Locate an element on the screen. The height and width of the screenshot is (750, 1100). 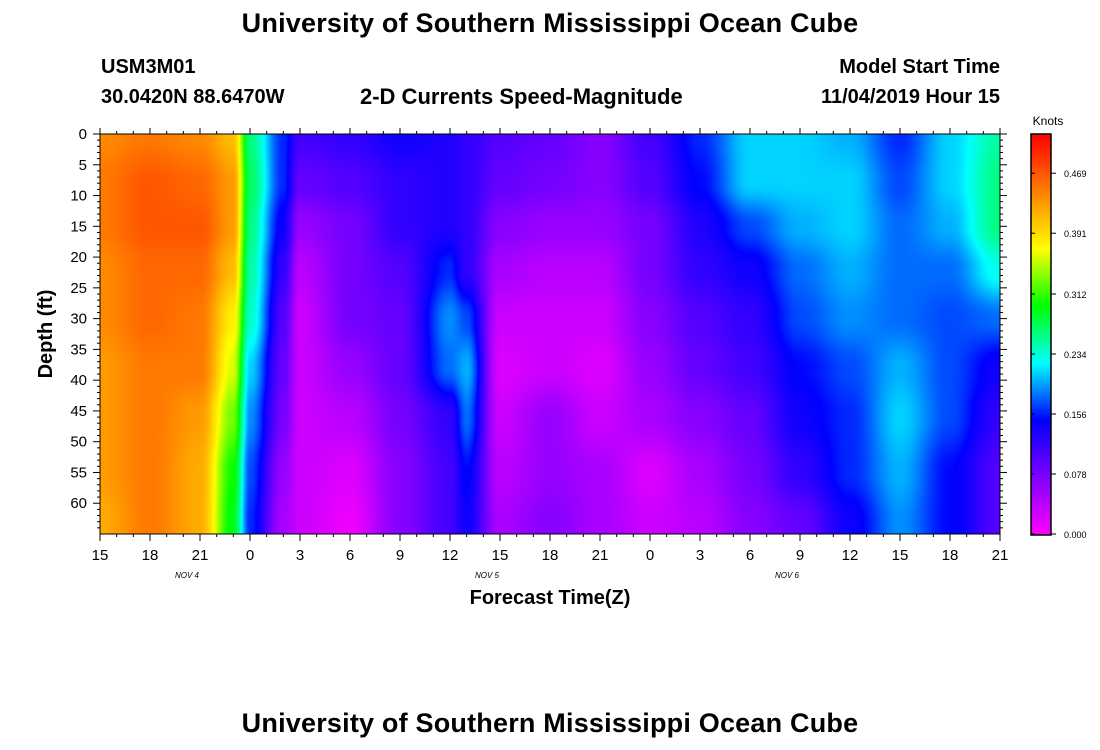
y-tick-label: 20 is located at coordinates (78, 257).